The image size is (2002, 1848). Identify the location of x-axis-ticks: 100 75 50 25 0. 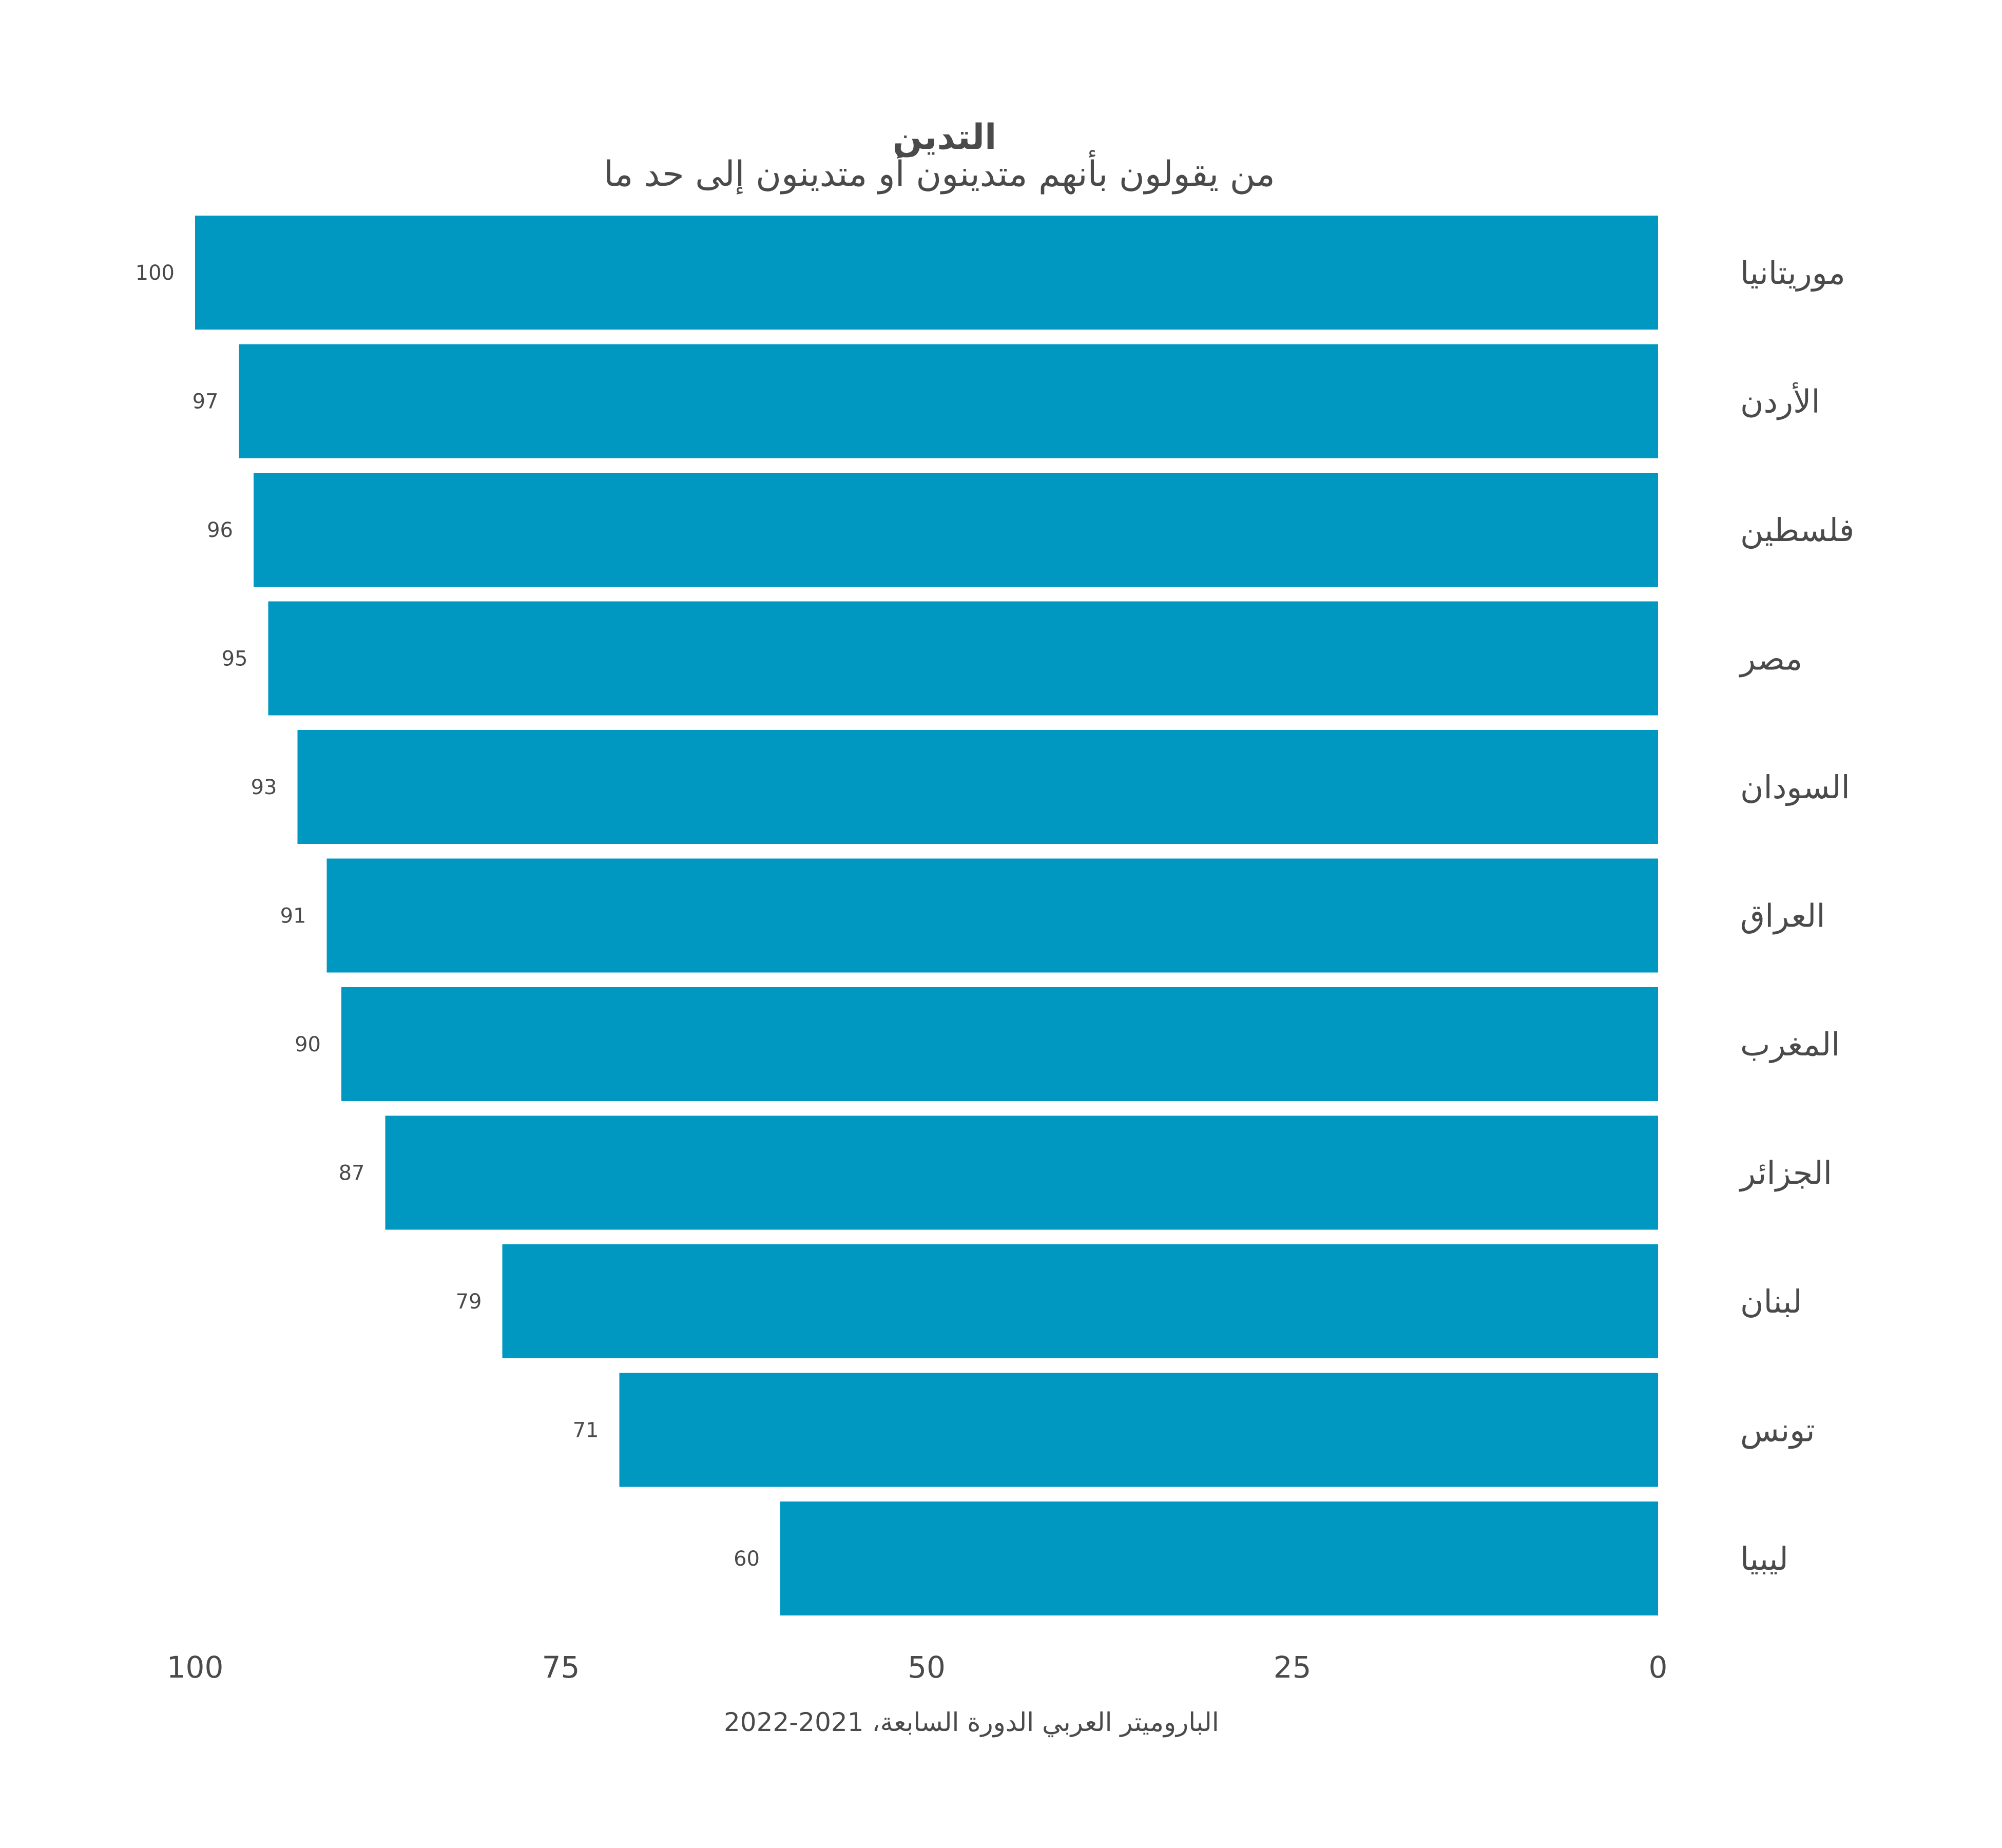
(917, 1667).